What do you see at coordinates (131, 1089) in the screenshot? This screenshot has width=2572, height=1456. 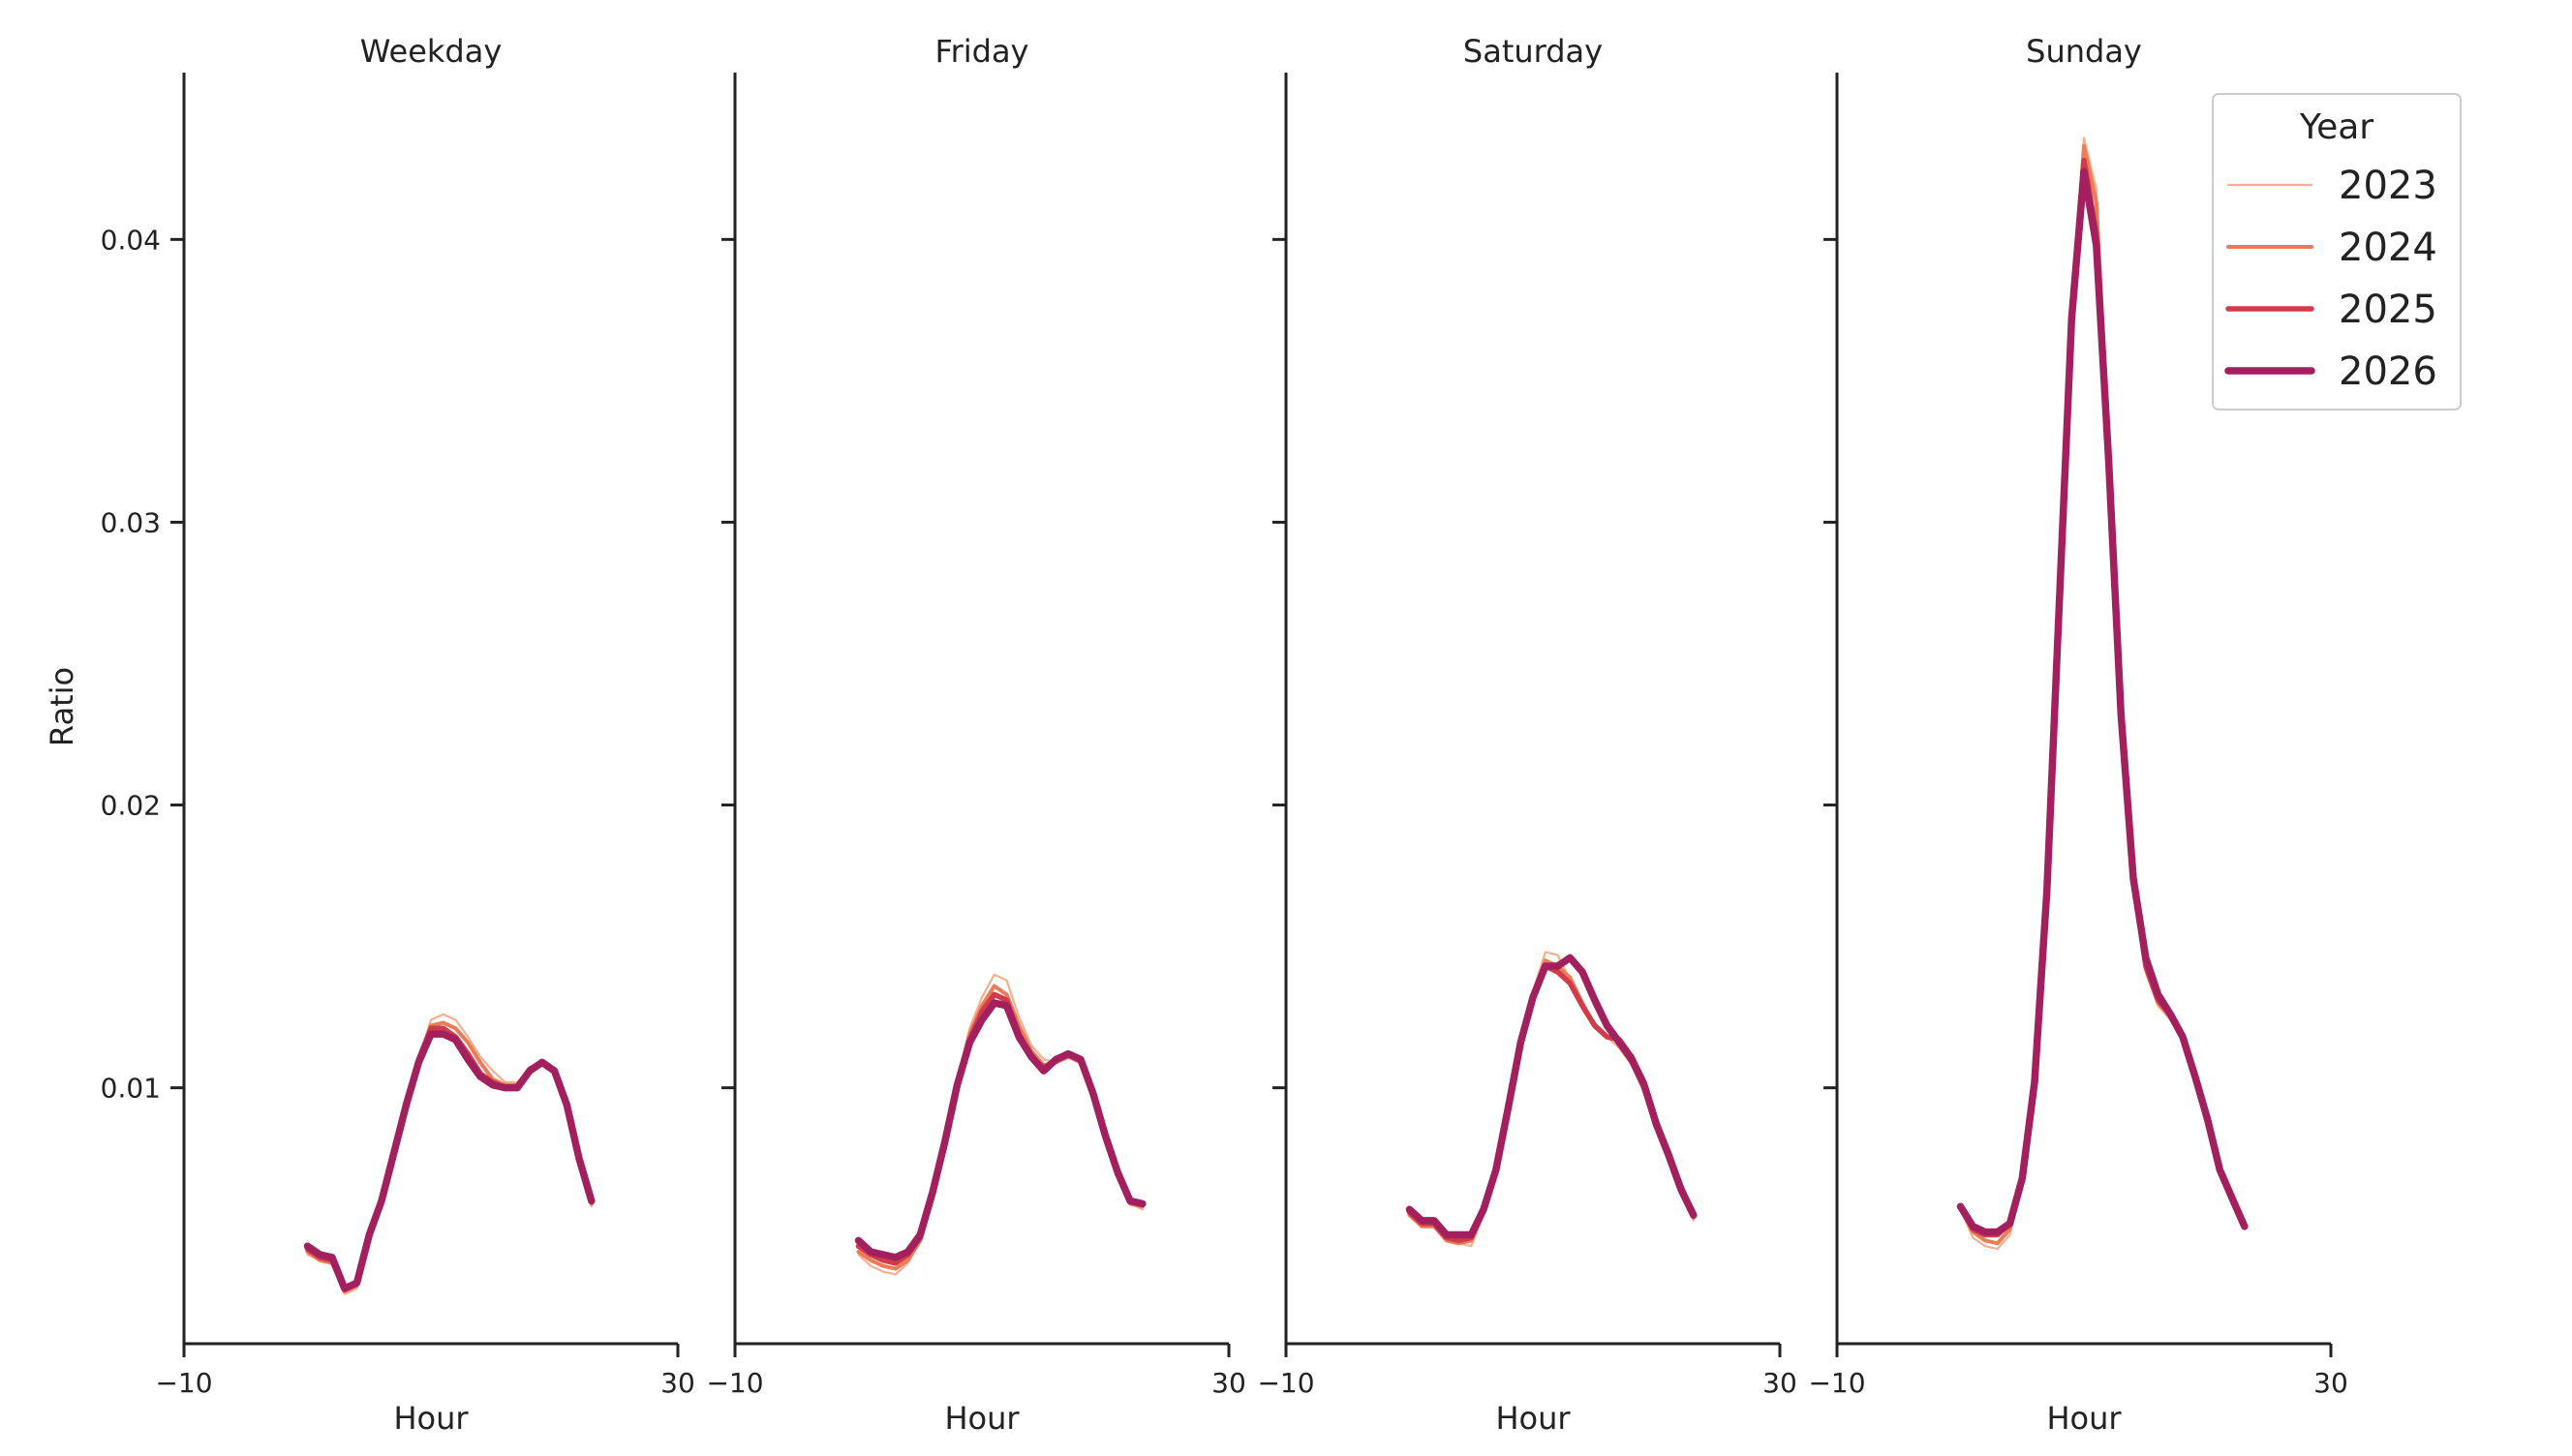 I see `y-tick-label: 0.01` at bounding box center [131, 1089].